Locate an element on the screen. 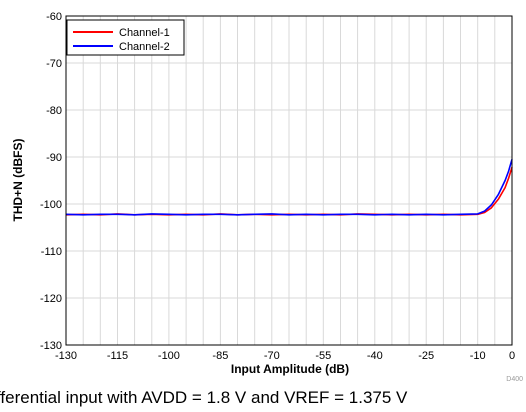 Image resolution: width=526 pixels, height=412 pixels. x-tick-label: -115 is located at coordinates (117, 356).